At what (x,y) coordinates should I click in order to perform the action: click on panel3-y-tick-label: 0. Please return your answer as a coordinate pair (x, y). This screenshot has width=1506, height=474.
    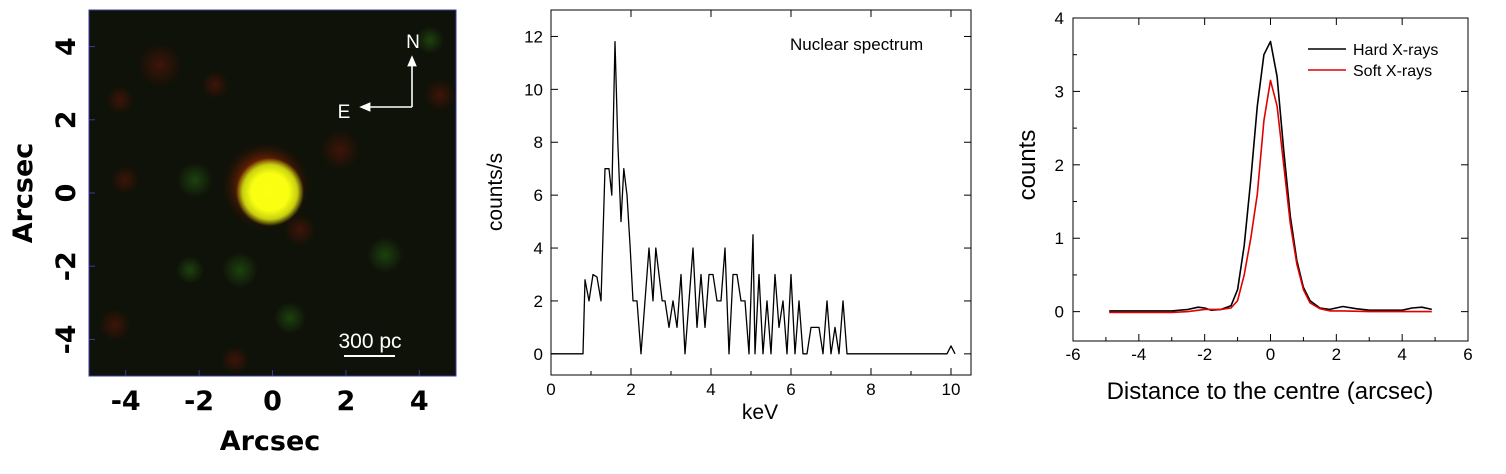
    Looking at the image, I should click on (1059, 312).